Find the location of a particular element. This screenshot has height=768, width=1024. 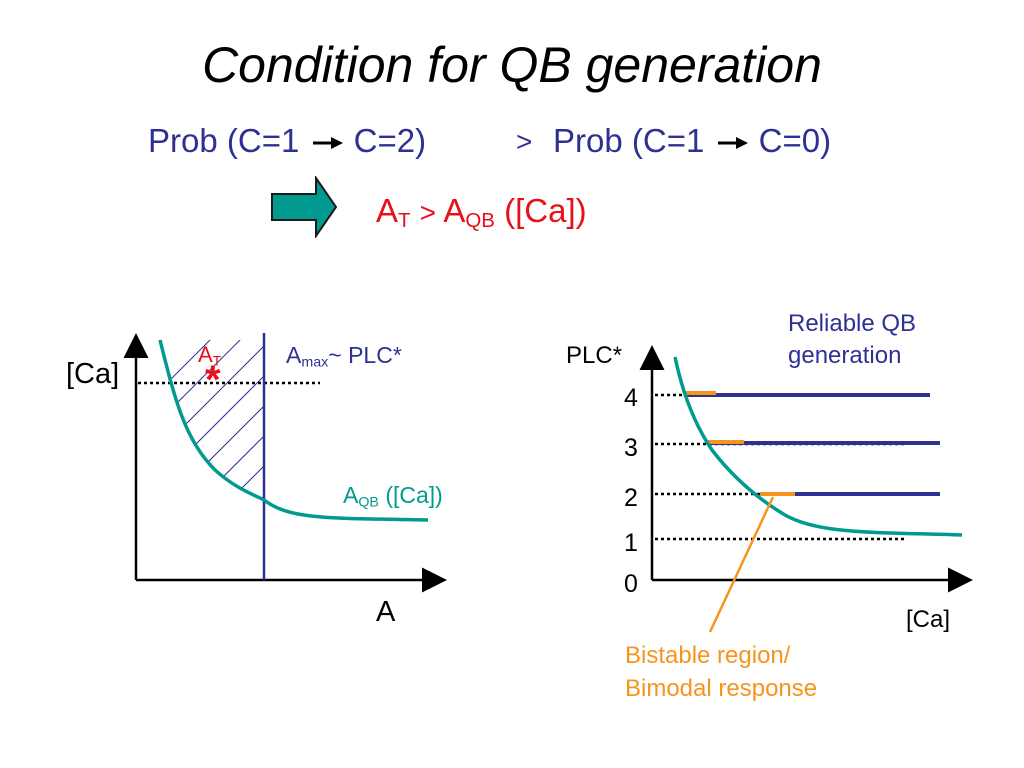

bistable-label-line1: Bistable region/ is located at coordinates (708, 655).